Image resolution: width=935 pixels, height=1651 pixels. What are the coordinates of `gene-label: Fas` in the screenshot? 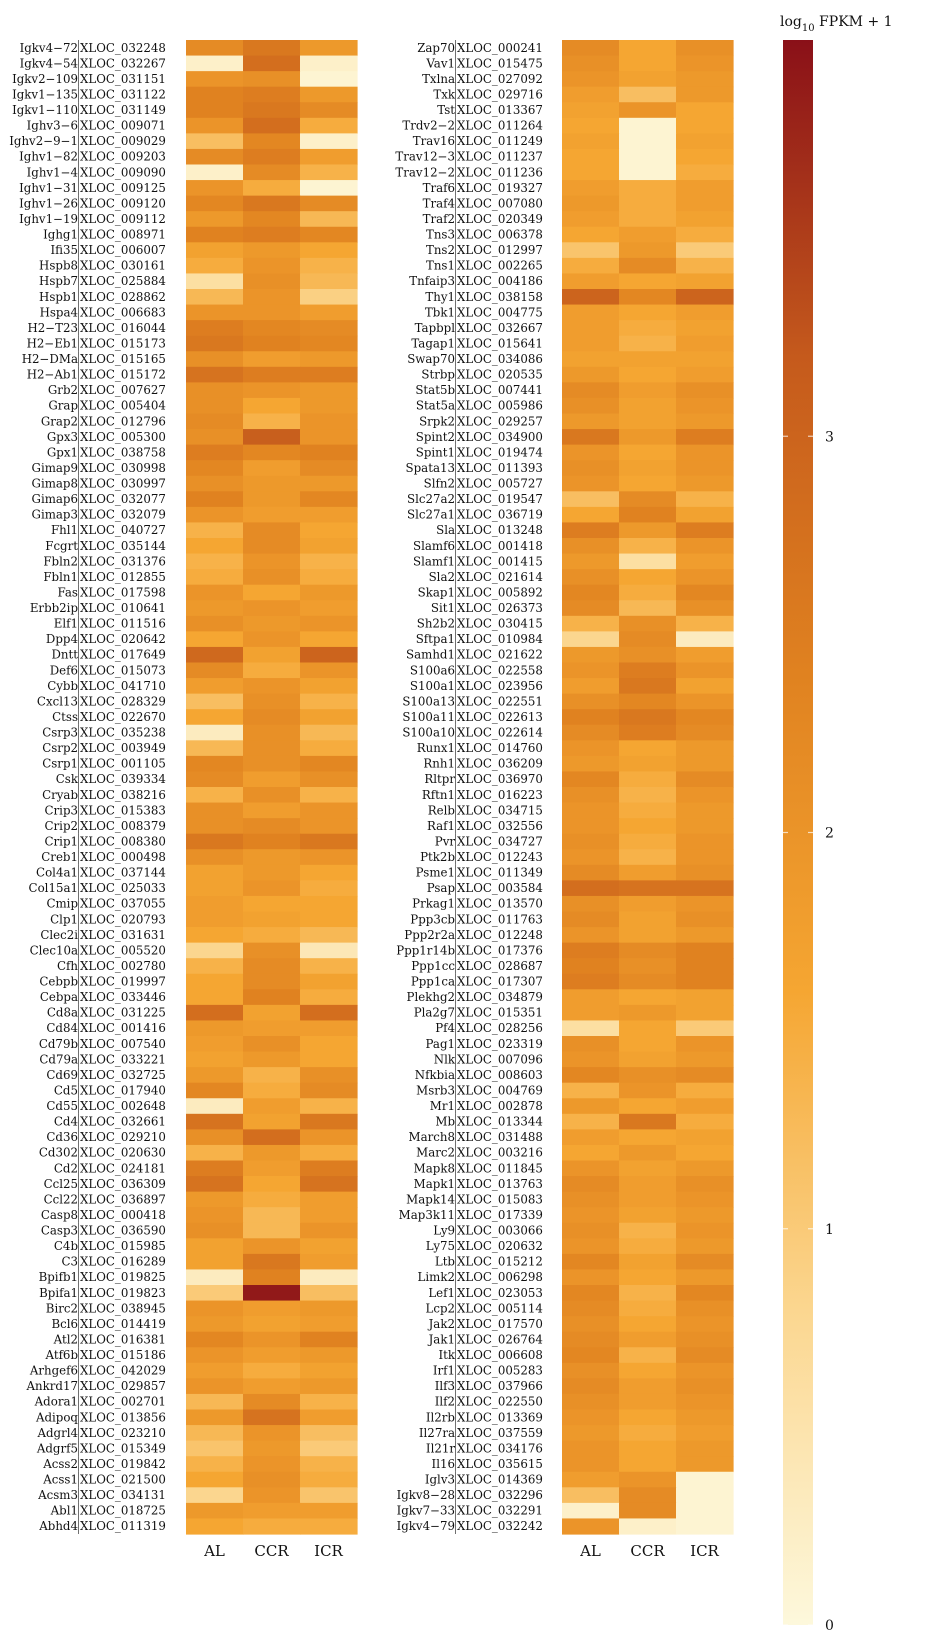 It's located at (68, 592).